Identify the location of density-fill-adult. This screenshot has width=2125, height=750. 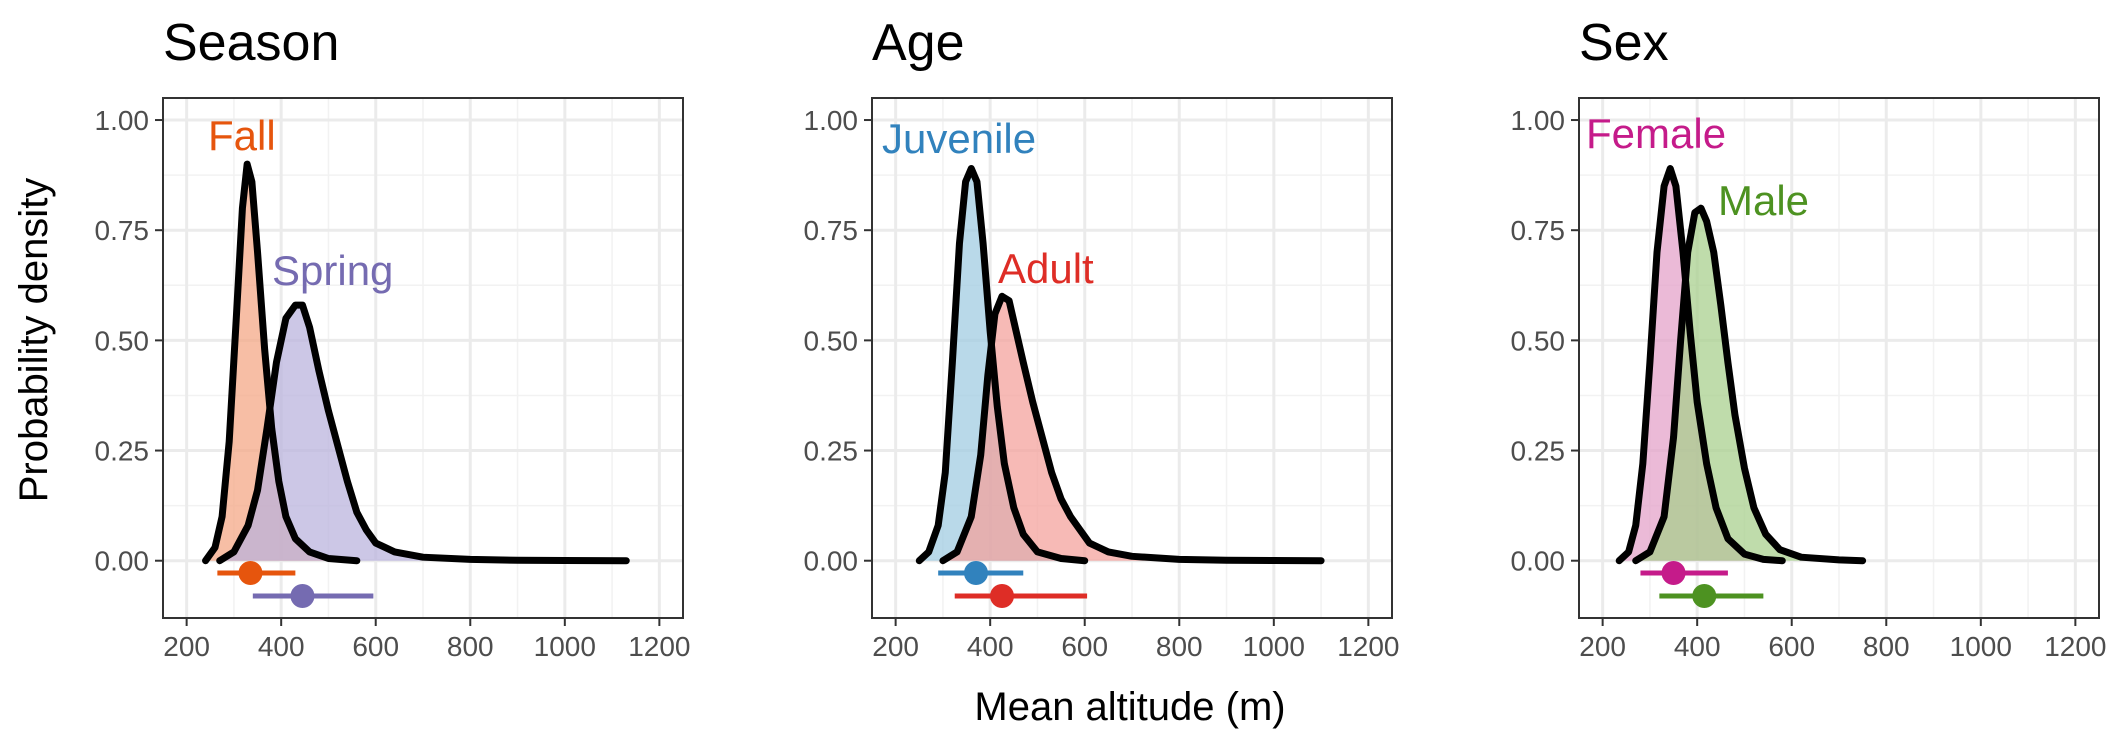
(1132, 428).